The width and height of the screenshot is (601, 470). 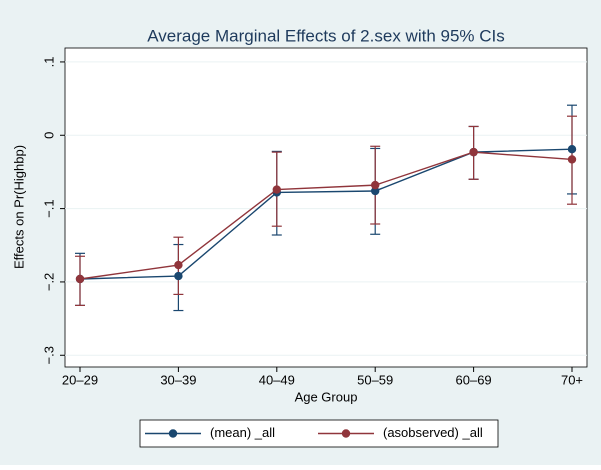 I want to click on y-axis-title: Effects on Pr(Highbp), so click(x=18, y=207).